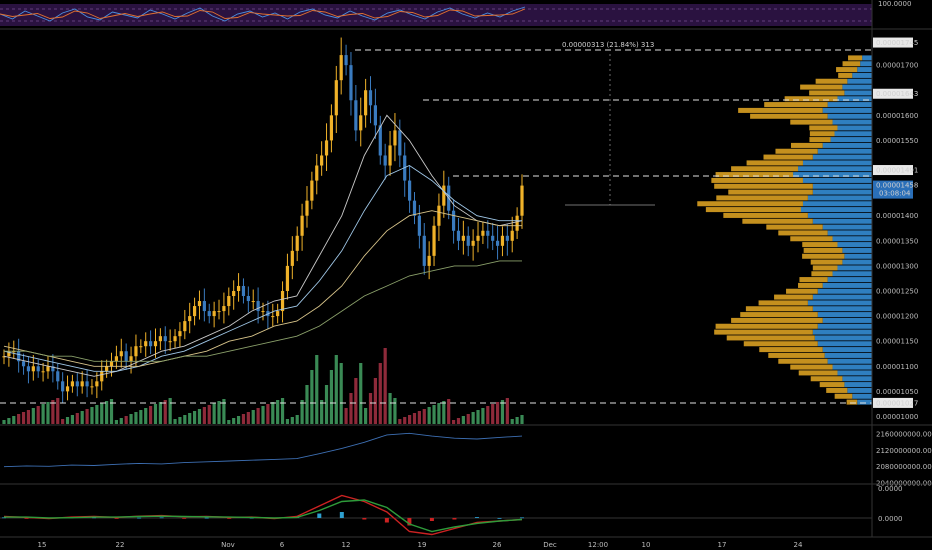 This screenshot has width=932, height=550. I want to click on countdown-label: 03:08:04, so click(895, 194).